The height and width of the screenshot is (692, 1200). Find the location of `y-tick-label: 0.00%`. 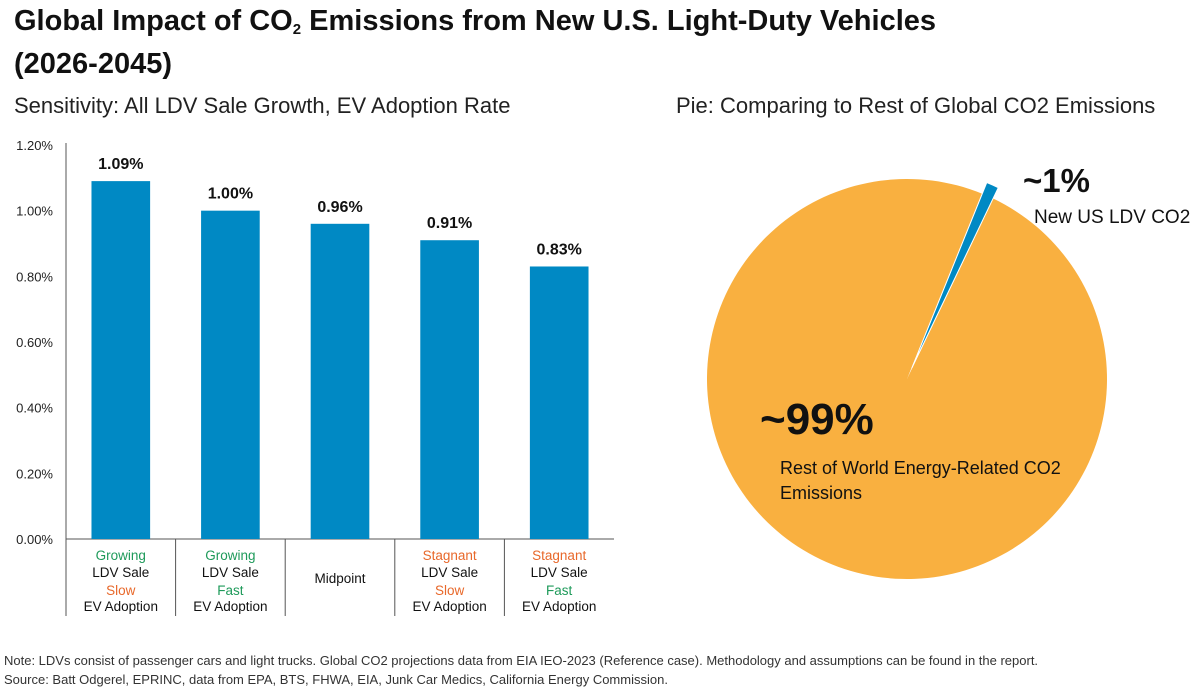

y-tick-label: 0.00% is located at coordinates (34, 539).